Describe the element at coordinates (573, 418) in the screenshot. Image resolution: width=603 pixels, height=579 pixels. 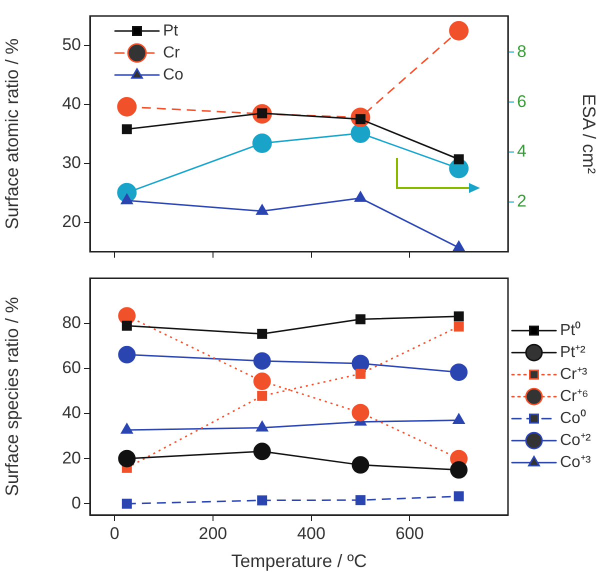
I see `legend-label: Co⁰` at that location.